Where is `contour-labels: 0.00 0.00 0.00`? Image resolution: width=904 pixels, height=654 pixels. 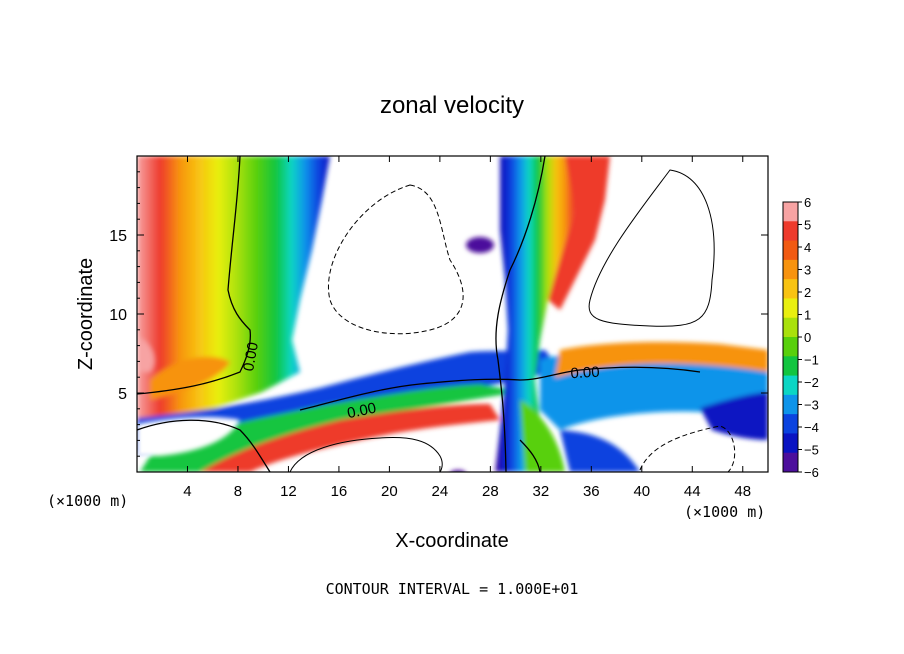
contour-labels: 0.00 0.00 0.00 is located at coordinates (420, 382).